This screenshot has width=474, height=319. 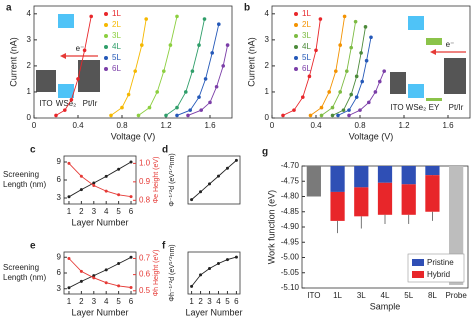 I want to click on y-tick-label: -4.70, so click(x=290, y=165).